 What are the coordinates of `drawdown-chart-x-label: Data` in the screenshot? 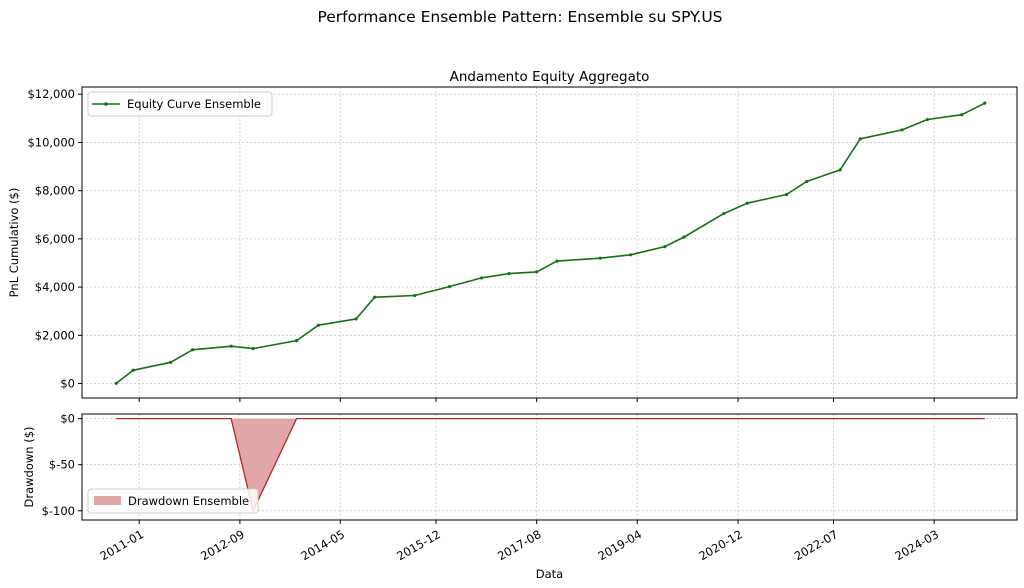 It's located at (549, 574).